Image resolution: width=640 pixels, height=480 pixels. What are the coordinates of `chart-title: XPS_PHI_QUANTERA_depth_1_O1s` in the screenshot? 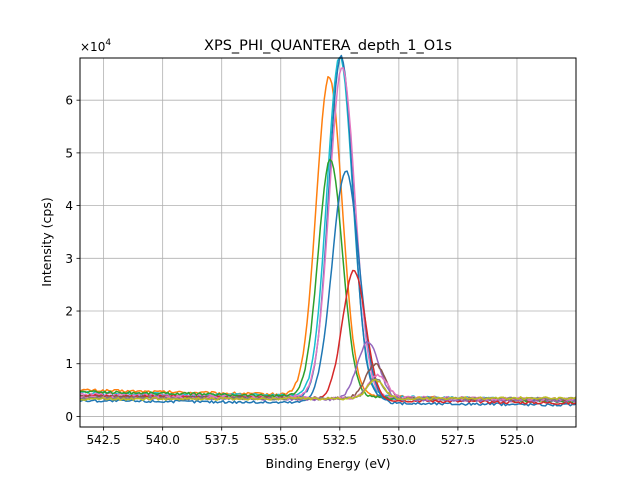 It's located at (328, 46).